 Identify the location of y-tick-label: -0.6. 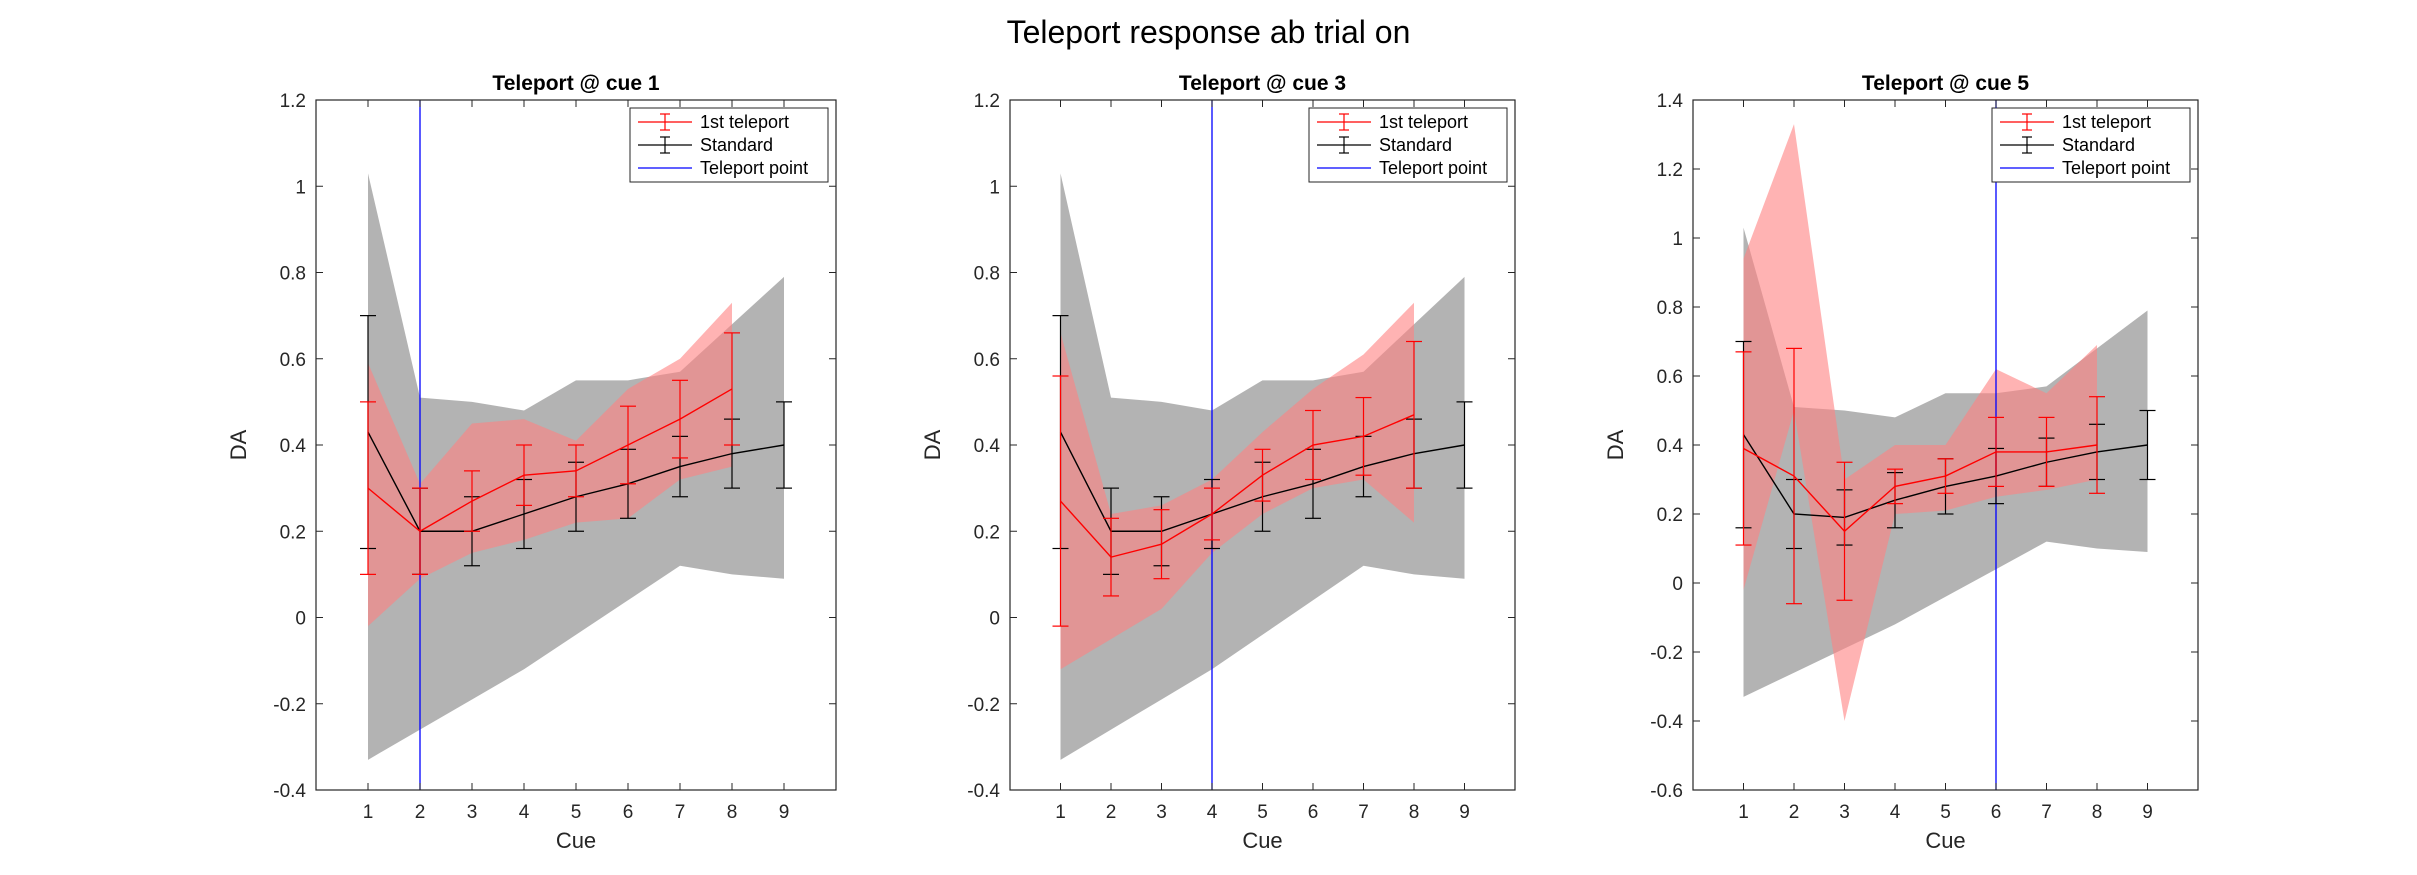
(1666, 791).